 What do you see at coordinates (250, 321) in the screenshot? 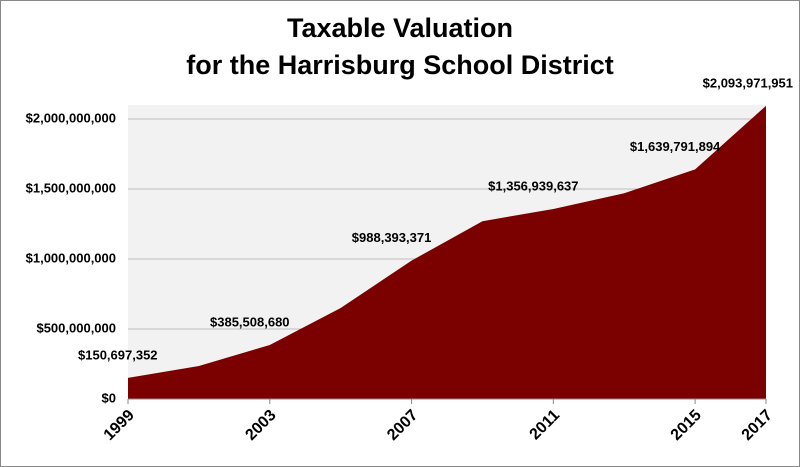
I see `data-label: $385,508,680` at bounding box center [250, 321].